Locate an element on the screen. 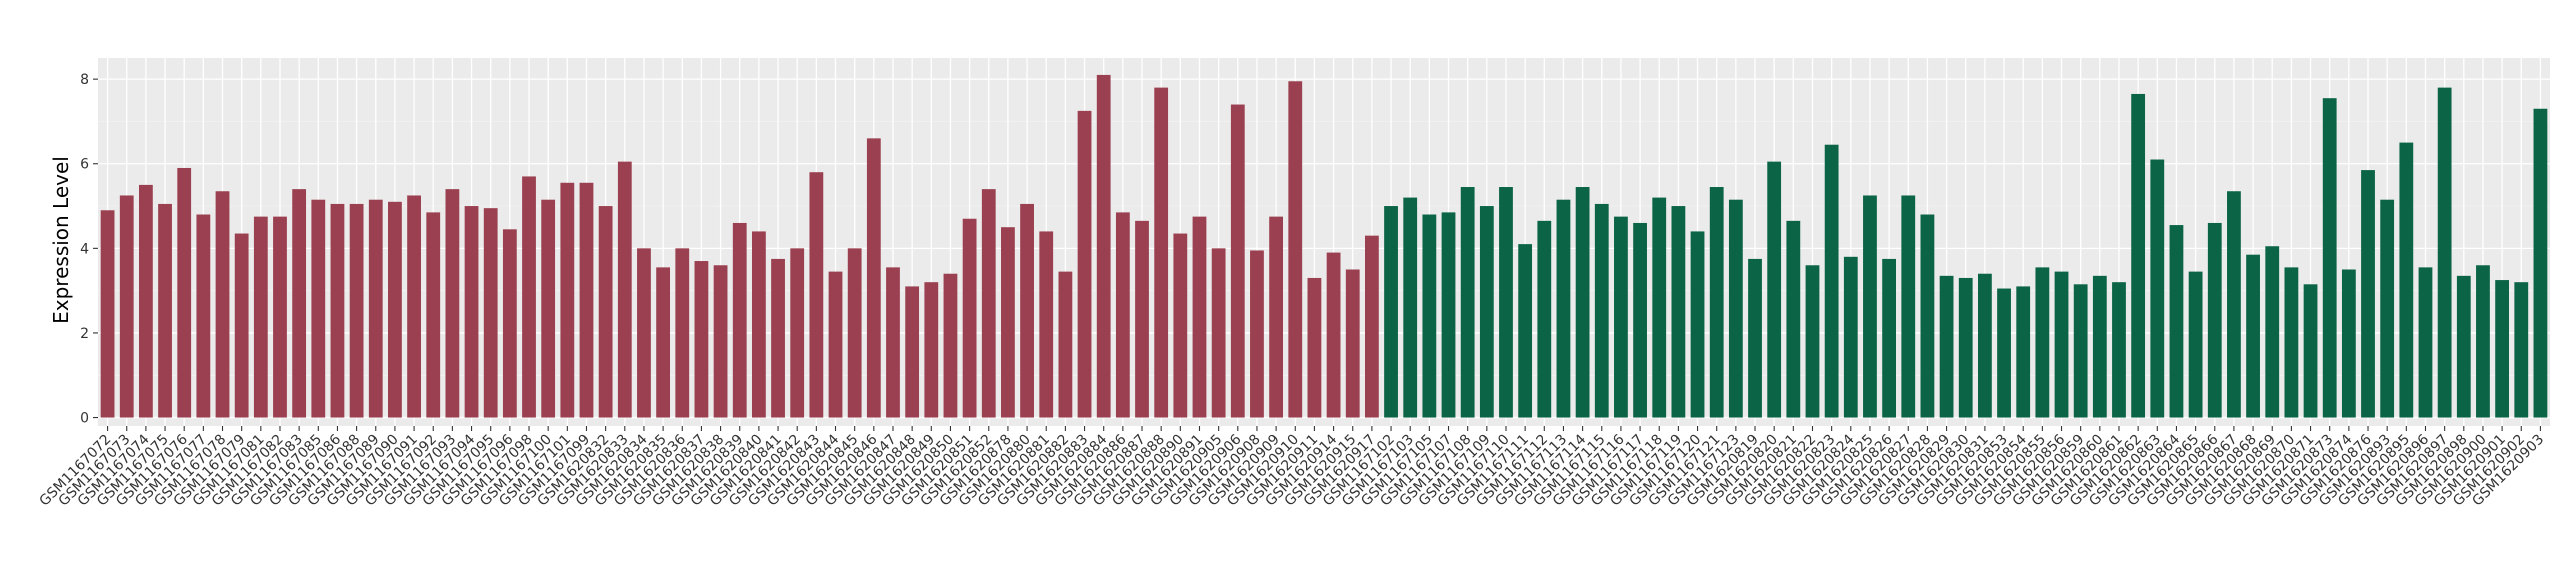  y-tick-label: 8 is located at coordinates (84, 80).